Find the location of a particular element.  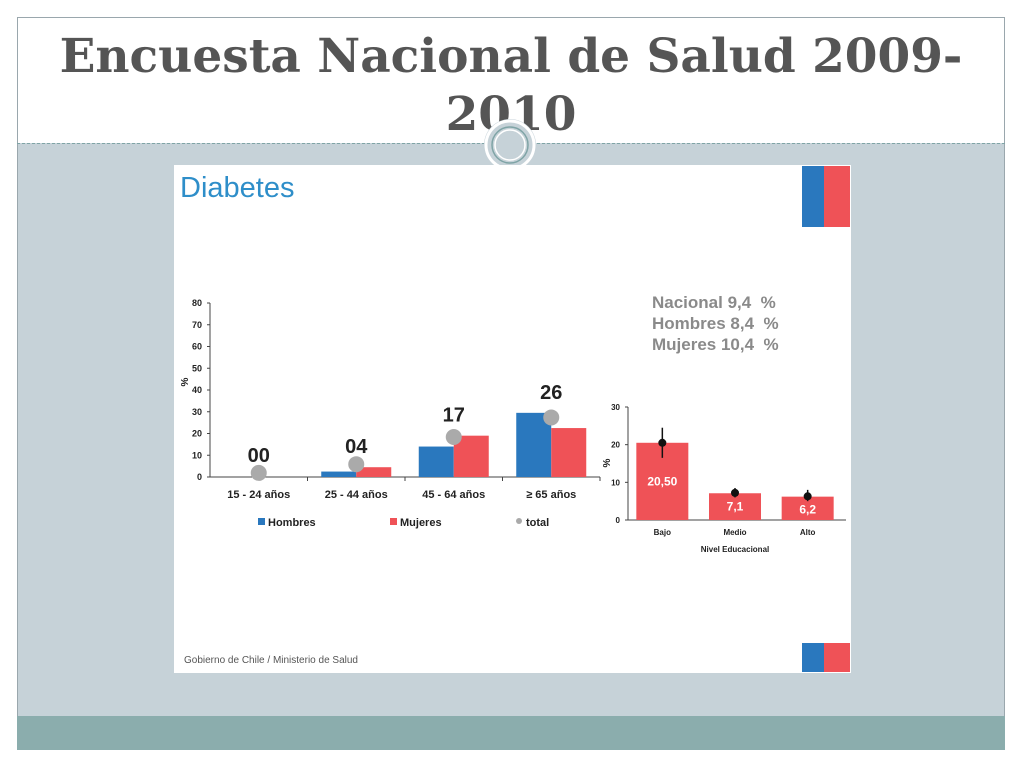

panel-heading: Diabetes is located at coordinates (237, 188).